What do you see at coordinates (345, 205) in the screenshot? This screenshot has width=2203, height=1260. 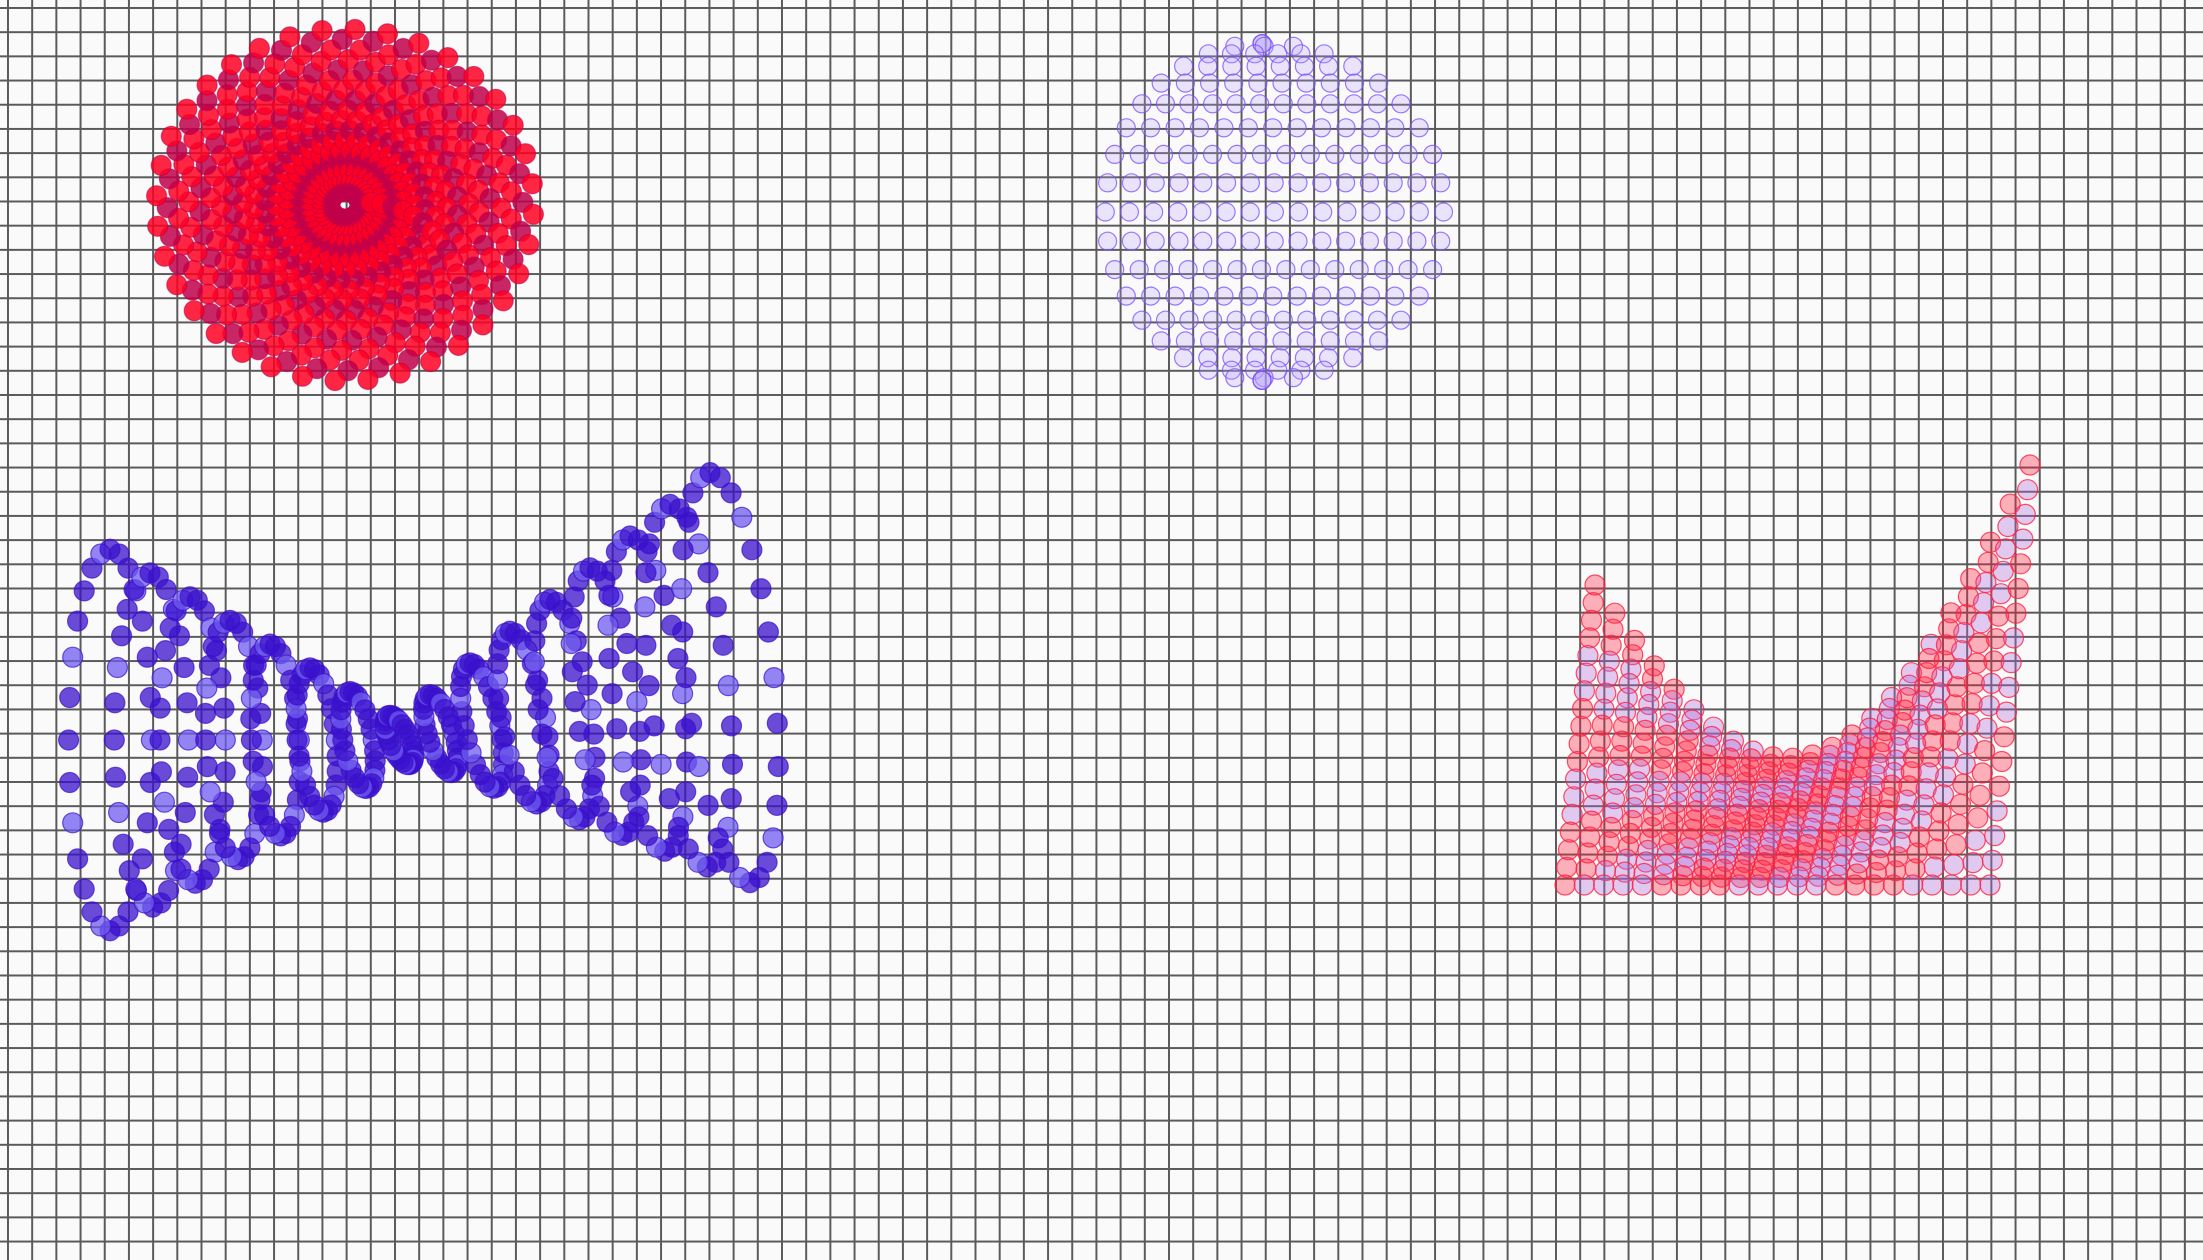 I see `sphere-red-spiral` at bounding box center [345, 205].